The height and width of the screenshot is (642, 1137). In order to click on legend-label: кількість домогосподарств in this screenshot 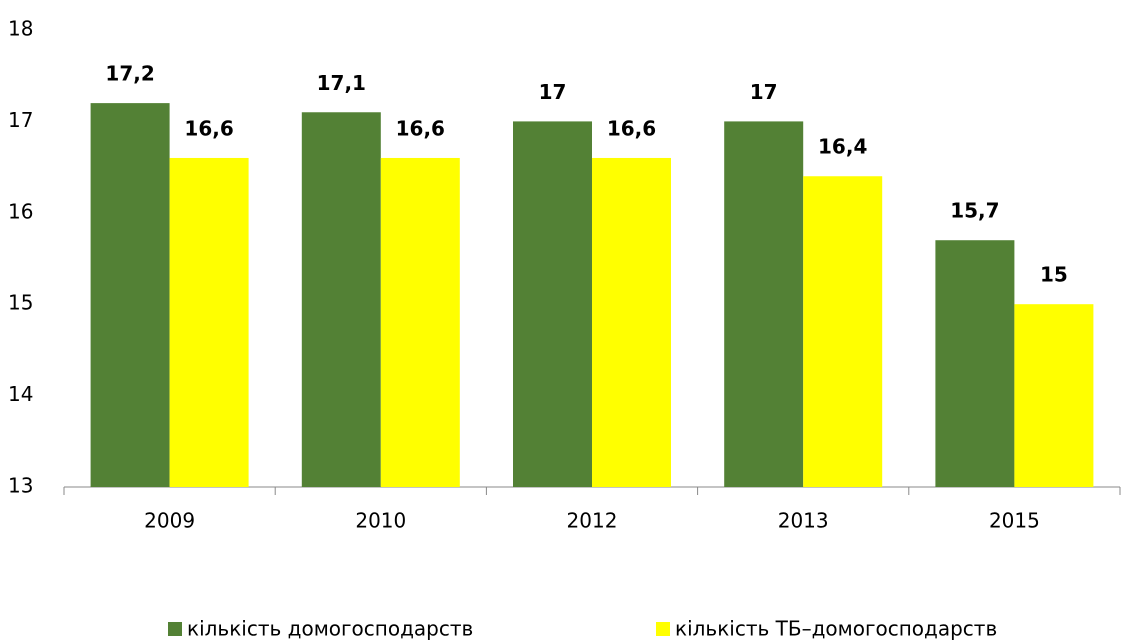, I will do `click(330, 629)`.